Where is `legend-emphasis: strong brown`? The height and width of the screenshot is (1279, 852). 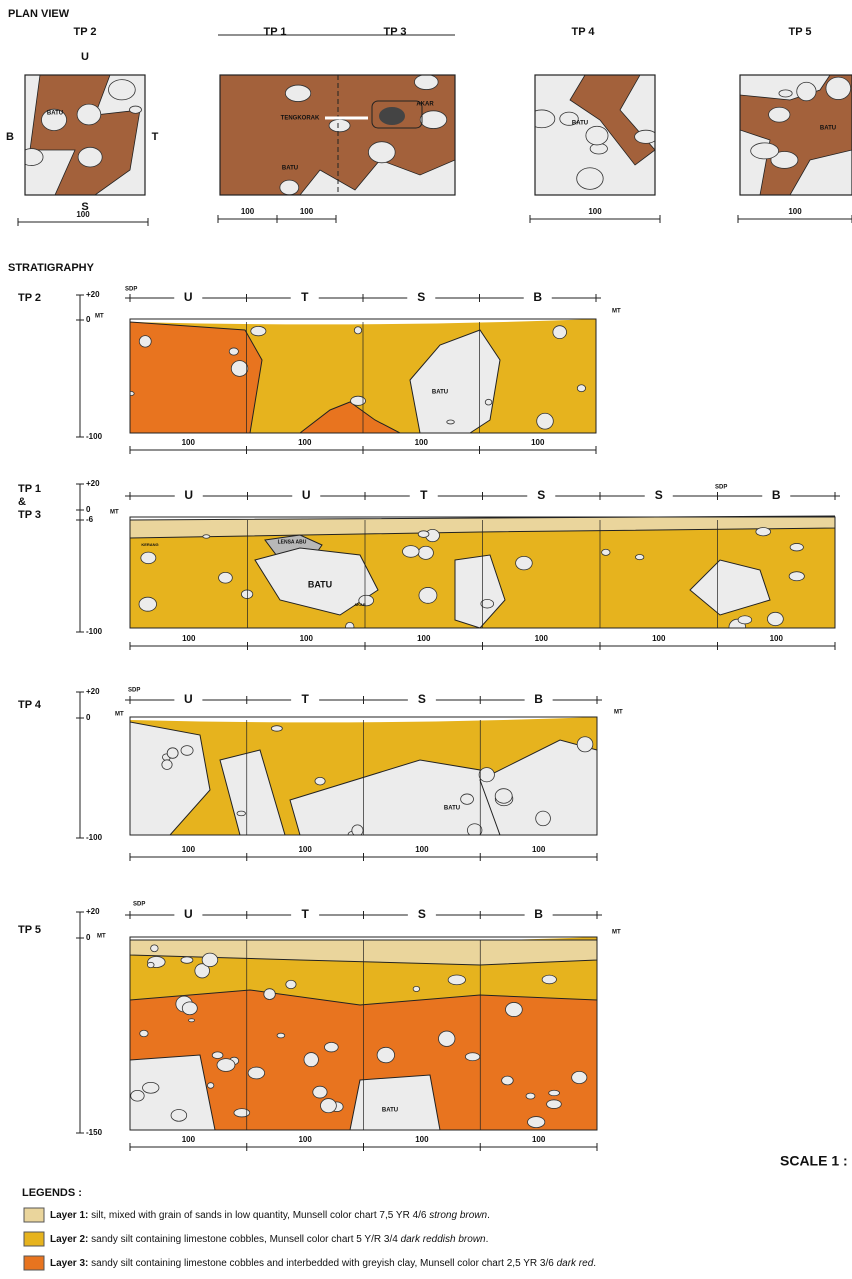 legend-emphasis: strong brown is located at coordinates (458, 1215).